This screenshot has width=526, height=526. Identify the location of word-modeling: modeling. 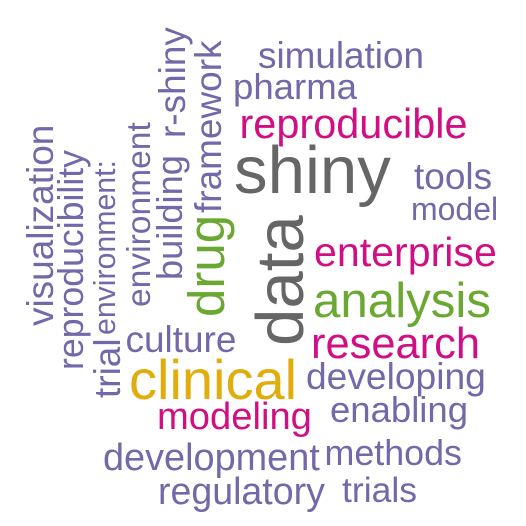
(234, 416).